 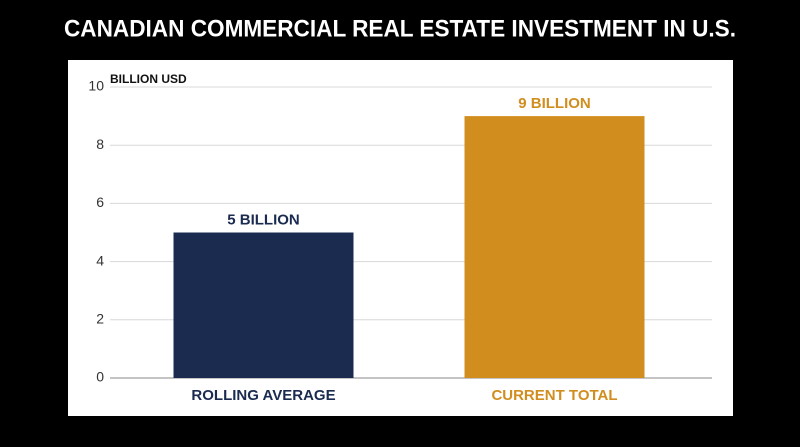 I want to click on y-axis-label: BILLION USD, so click(x=148, y=79).